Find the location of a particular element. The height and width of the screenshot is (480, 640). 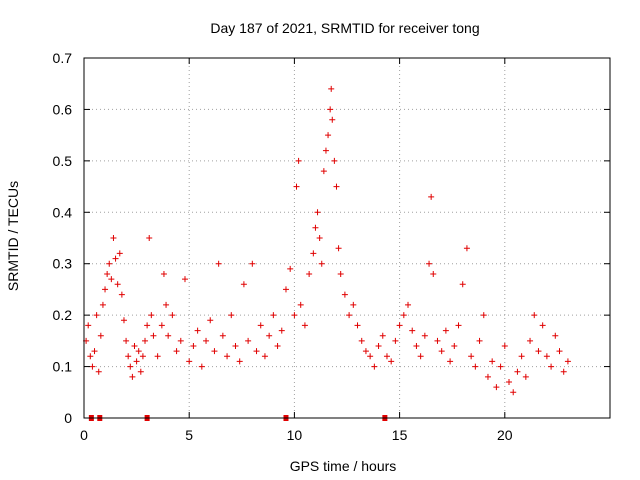

y-tick-label: 0.3 is located at coordinates (63, 264).